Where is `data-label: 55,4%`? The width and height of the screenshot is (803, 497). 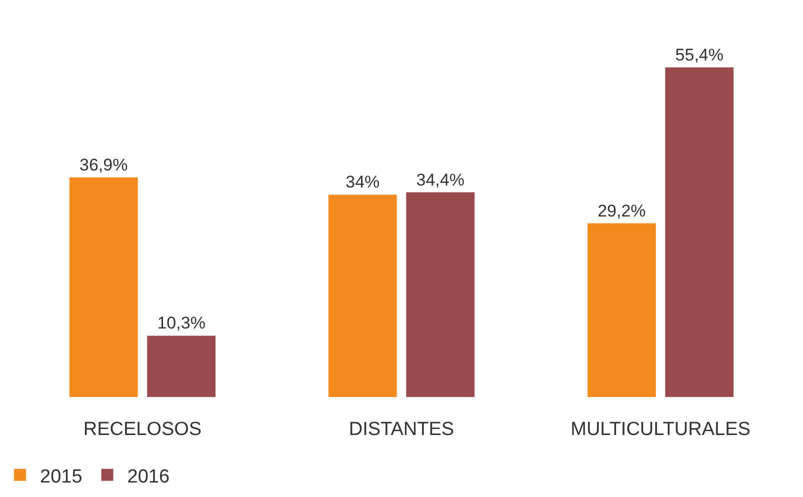 data-label: 55,4% is located at coordinates (699, 54).